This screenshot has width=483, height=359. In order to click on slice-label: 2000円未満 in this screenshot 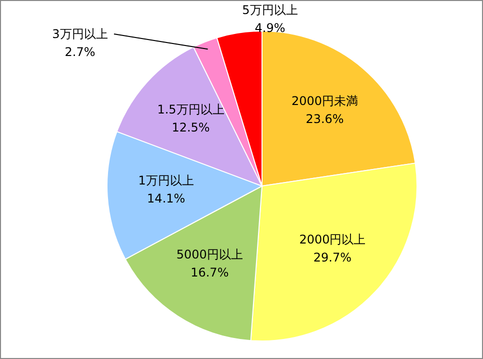, I will do `click(324, 101)`.